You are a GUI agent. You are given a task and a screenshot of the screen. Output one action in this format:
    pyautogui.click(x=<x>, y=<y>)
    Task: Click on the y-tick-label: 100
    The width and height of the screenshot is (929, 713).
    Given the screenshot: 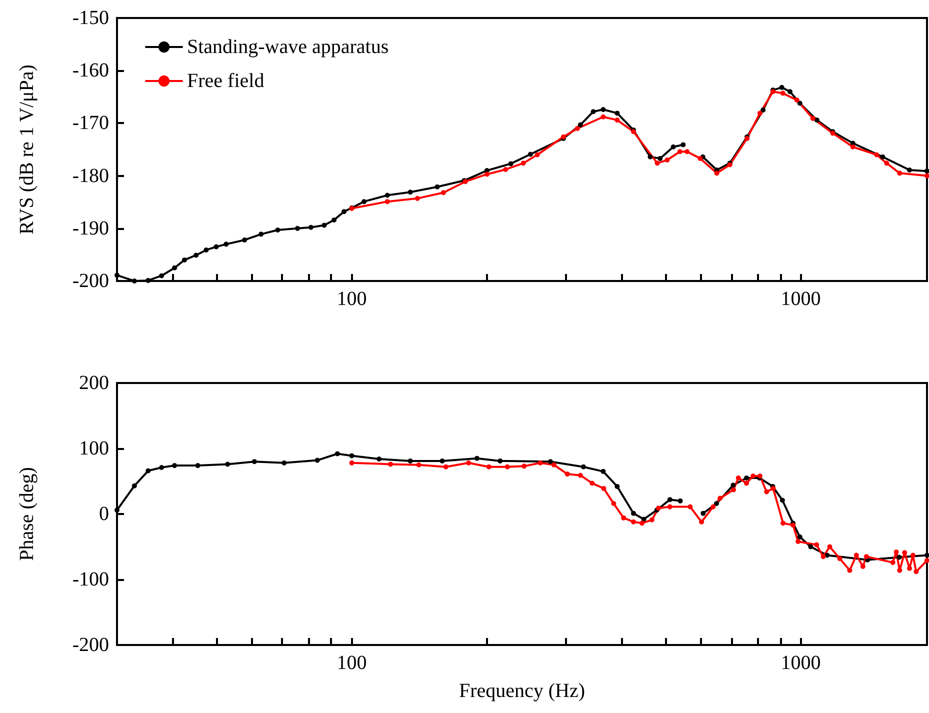 What is the action you would take?
    pyautogui.click(x=94, y=449)
    